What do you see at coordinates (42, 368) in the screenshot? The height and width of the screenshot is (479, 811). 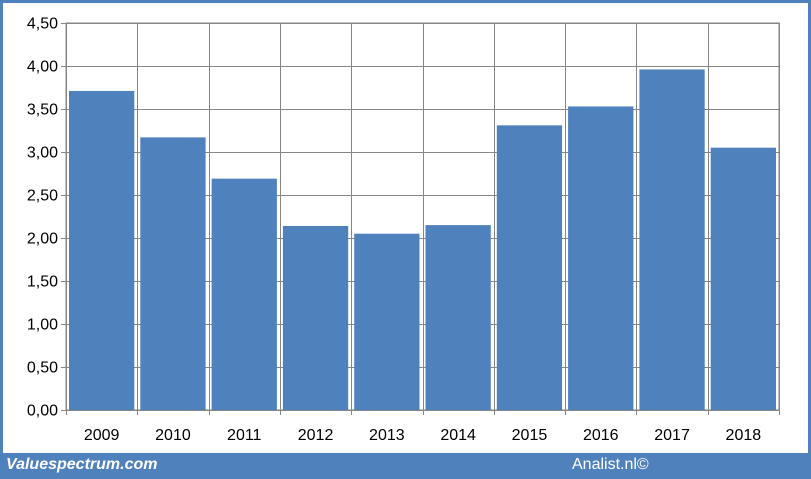 I see `y-tick-label: 0,50` at bounding box center [42, 368].